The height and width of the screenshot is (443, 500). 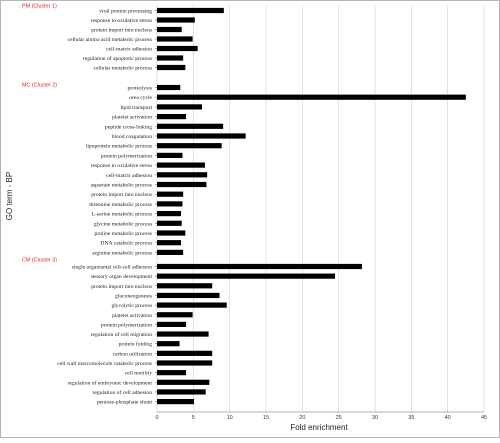 What do you see at coordinates (136, 344) in the screenshot?
I see `category-label: protein folding` at bounding box center [136, 344].